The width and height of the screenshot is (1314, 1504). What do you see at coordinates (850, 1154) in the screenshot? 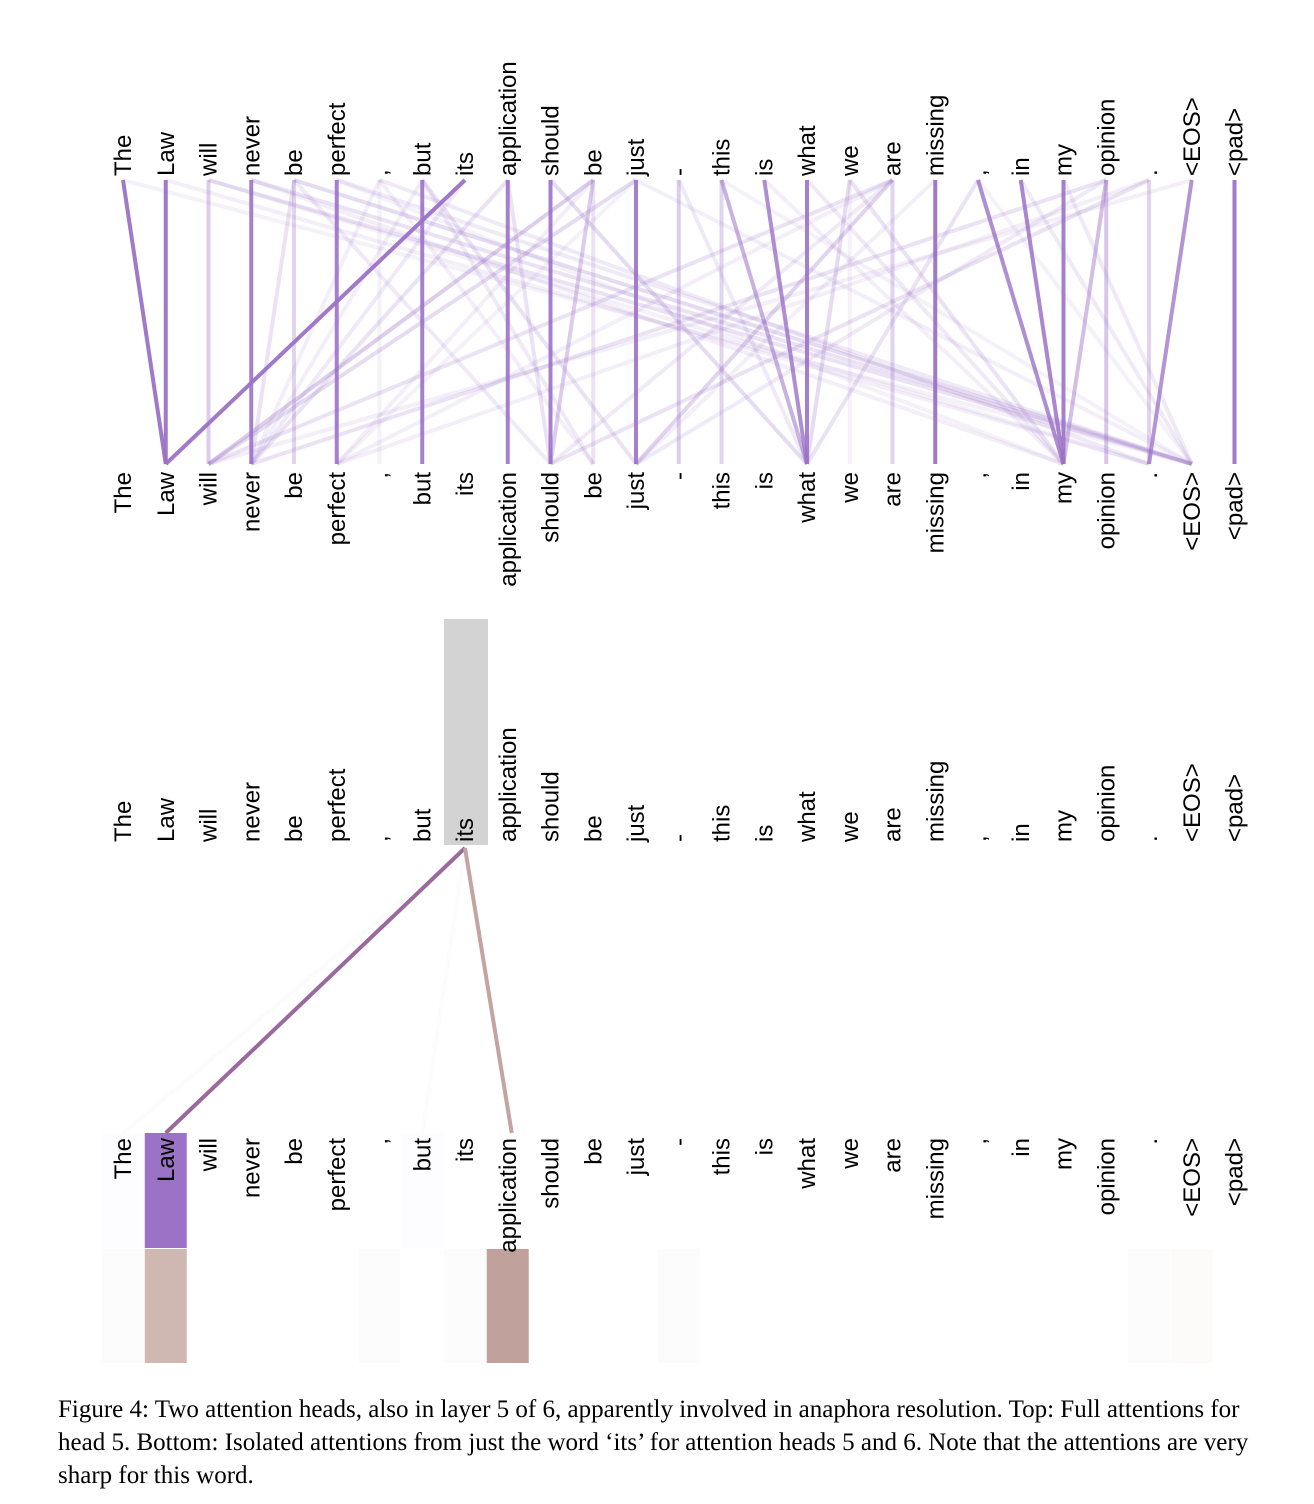
I see `bottom-target-token-we: we` at bounding box center [850, 1154].